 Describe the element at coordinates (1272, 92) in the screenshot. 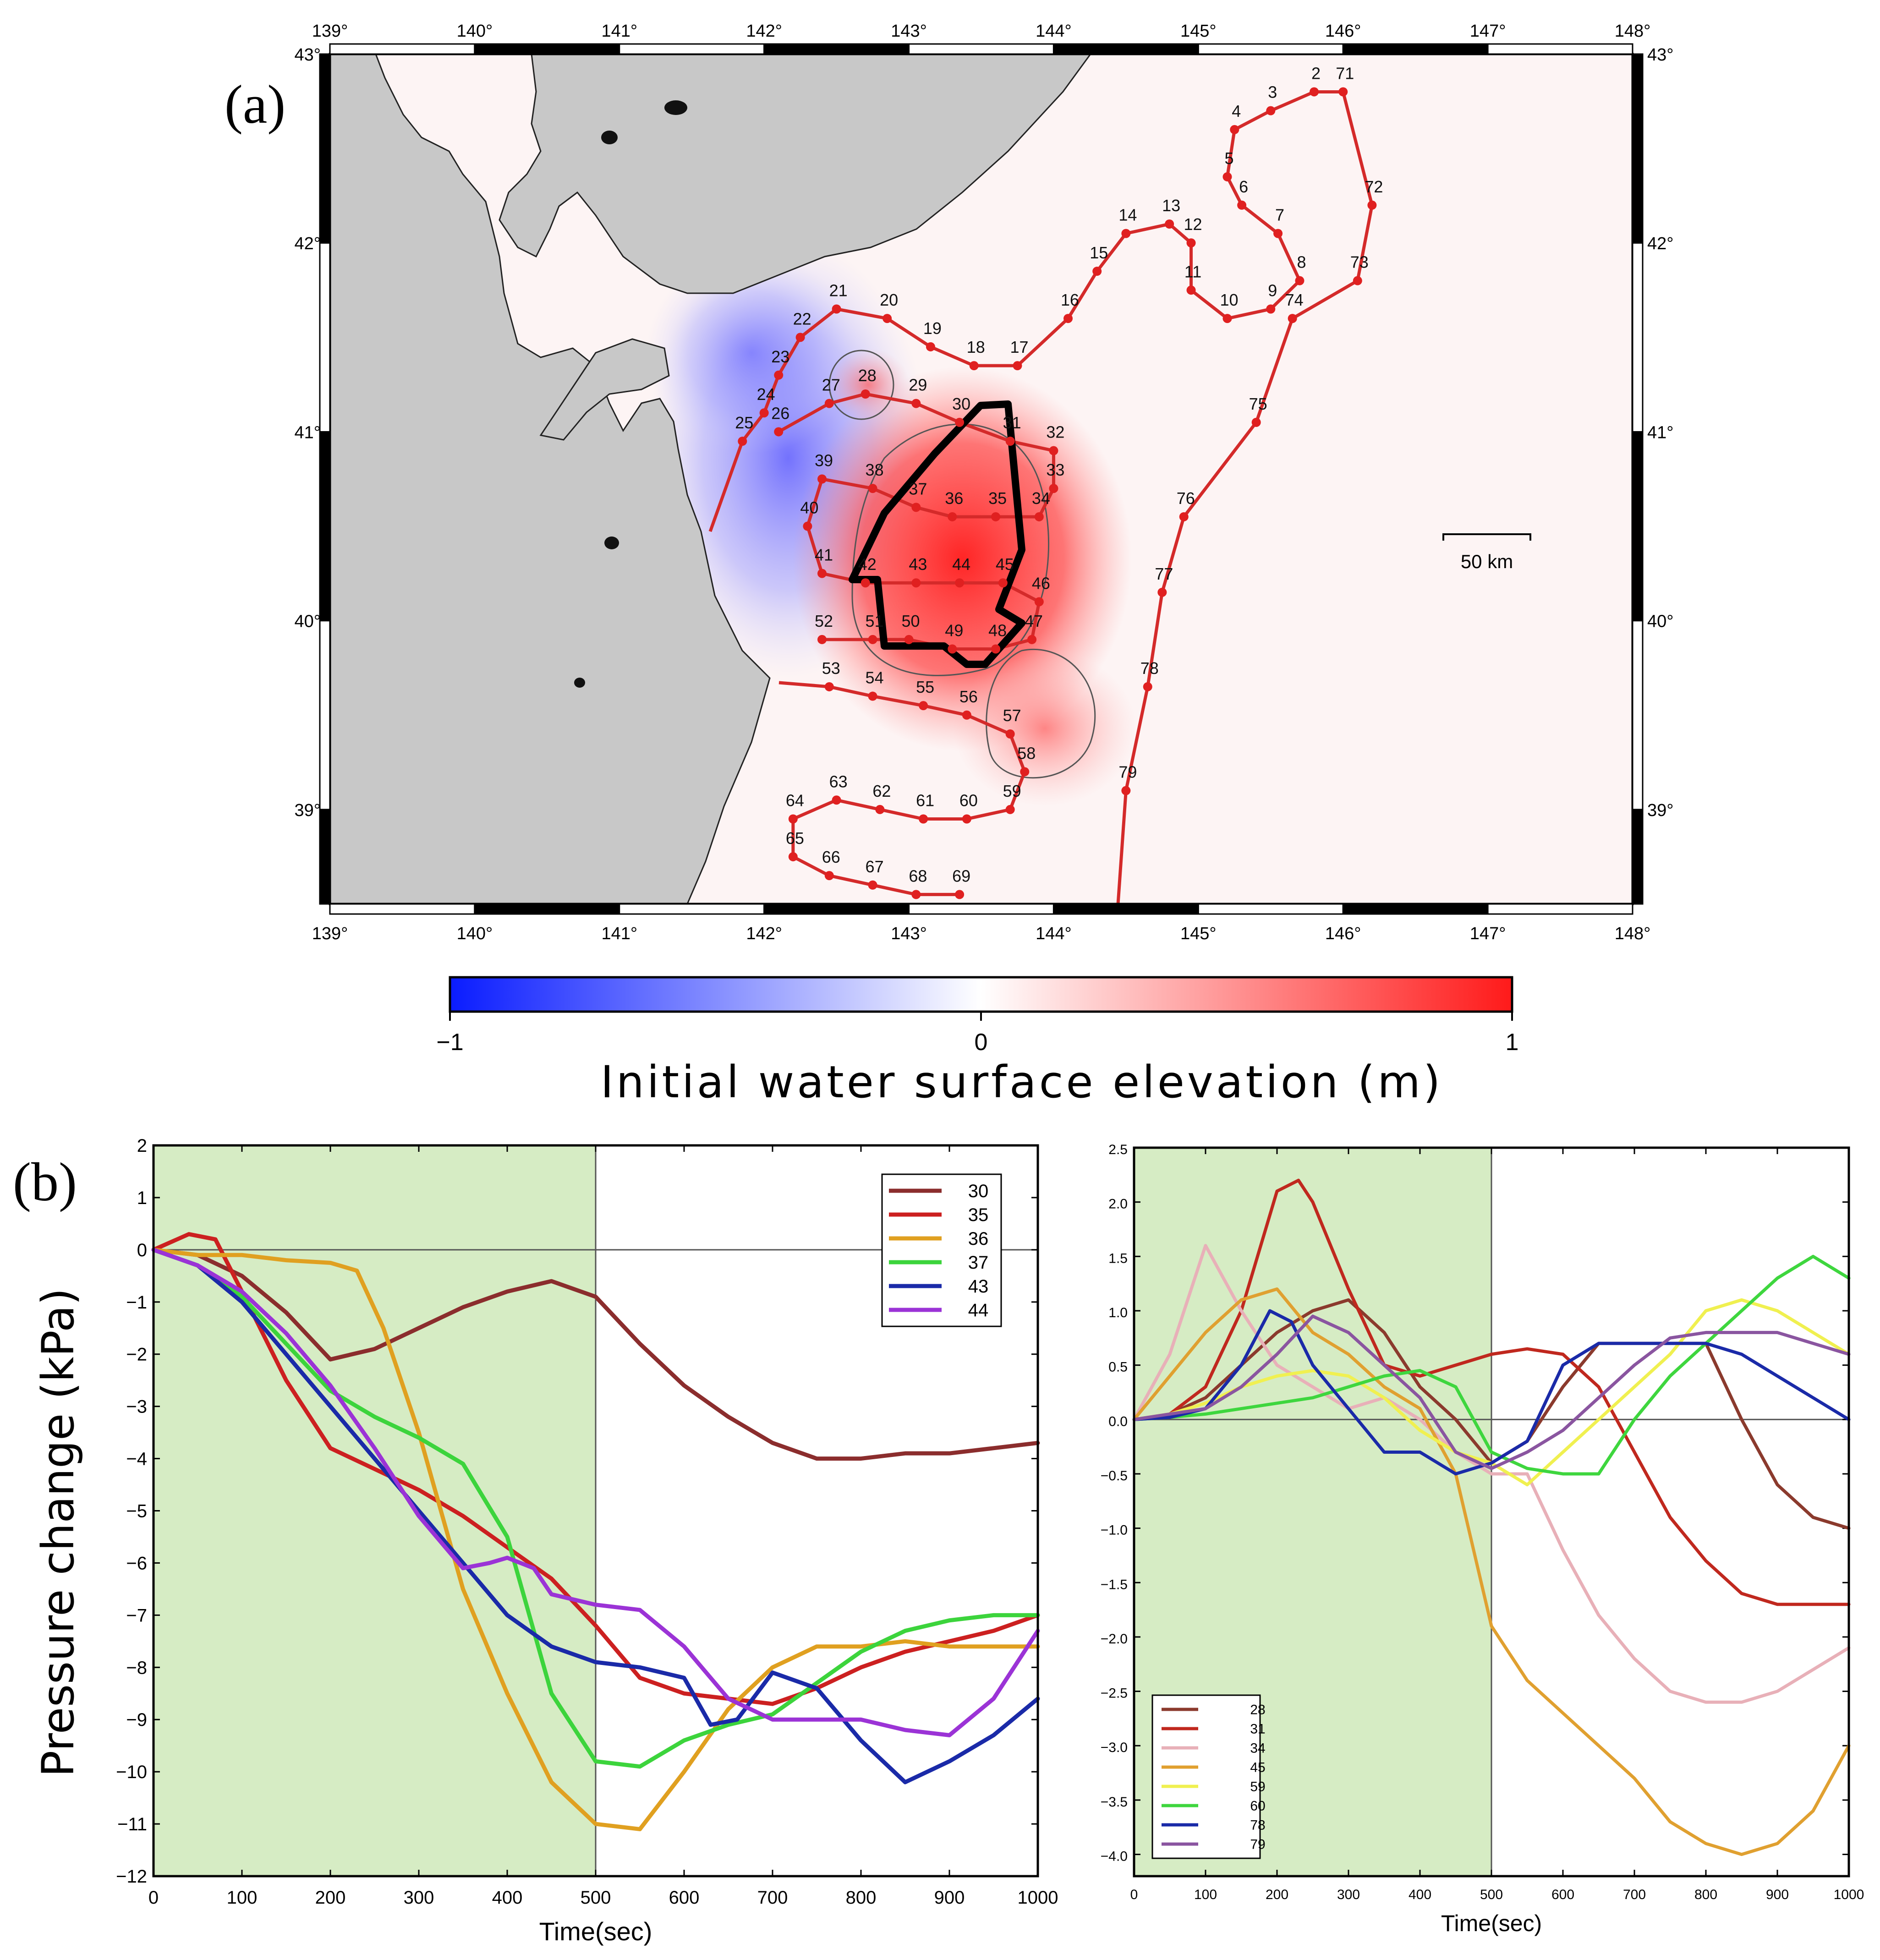

I see `station-3-label: 3` at that location.